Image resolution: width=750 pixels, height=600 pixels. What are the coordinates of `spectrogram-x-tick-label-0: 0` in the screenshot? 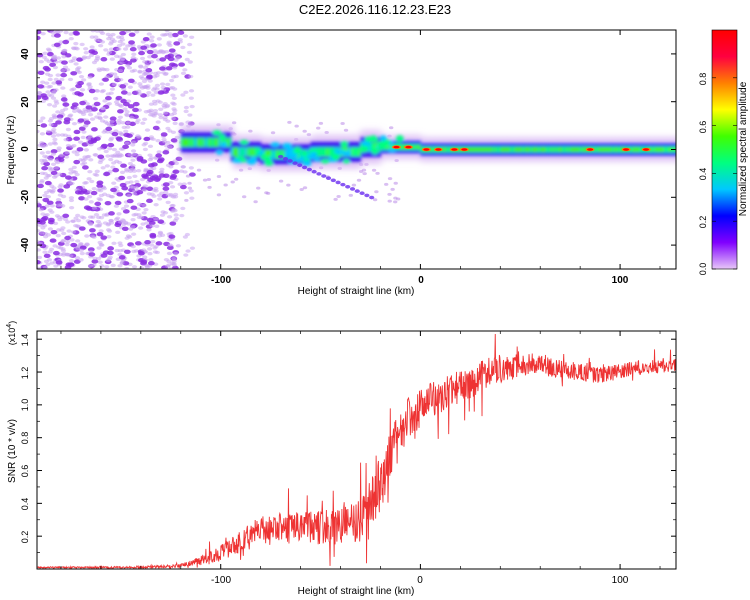 It's located at (421, 280).